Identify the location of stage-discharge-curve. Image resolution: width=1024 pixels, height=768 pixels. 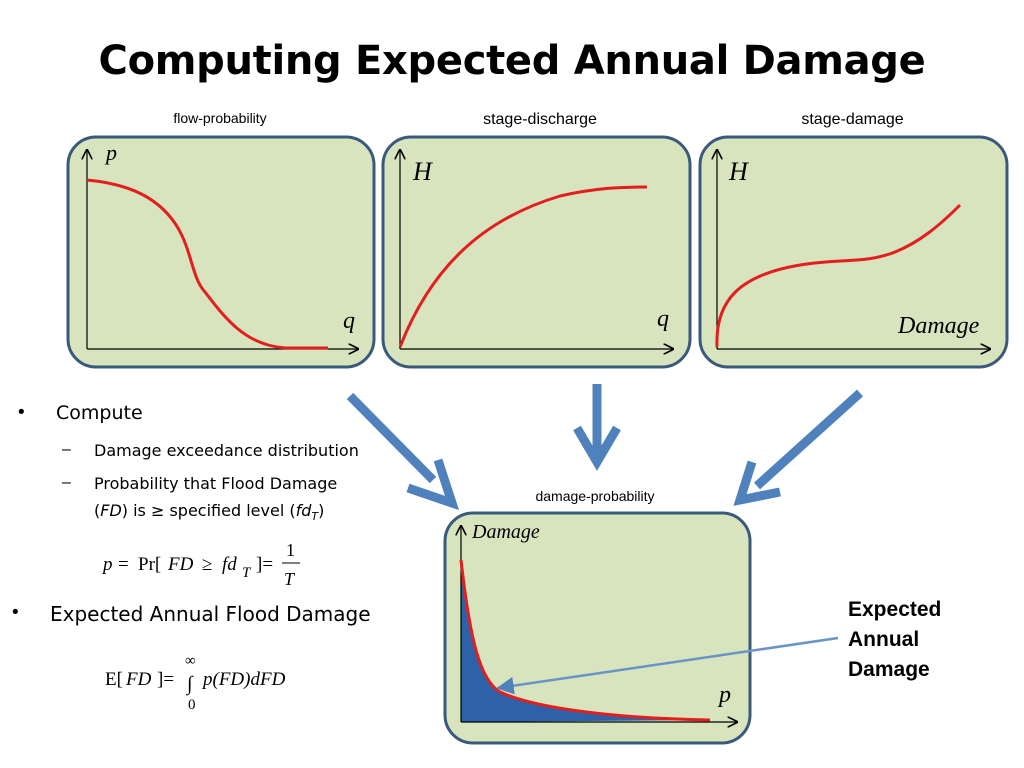
(523, 266).